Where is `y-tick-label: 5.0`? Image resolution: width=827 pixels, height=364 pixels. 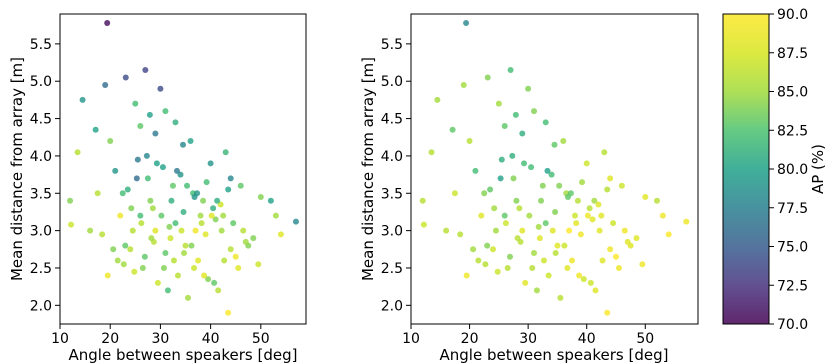 y-tick-label: 5.0 is located at coordinates (392, 82).